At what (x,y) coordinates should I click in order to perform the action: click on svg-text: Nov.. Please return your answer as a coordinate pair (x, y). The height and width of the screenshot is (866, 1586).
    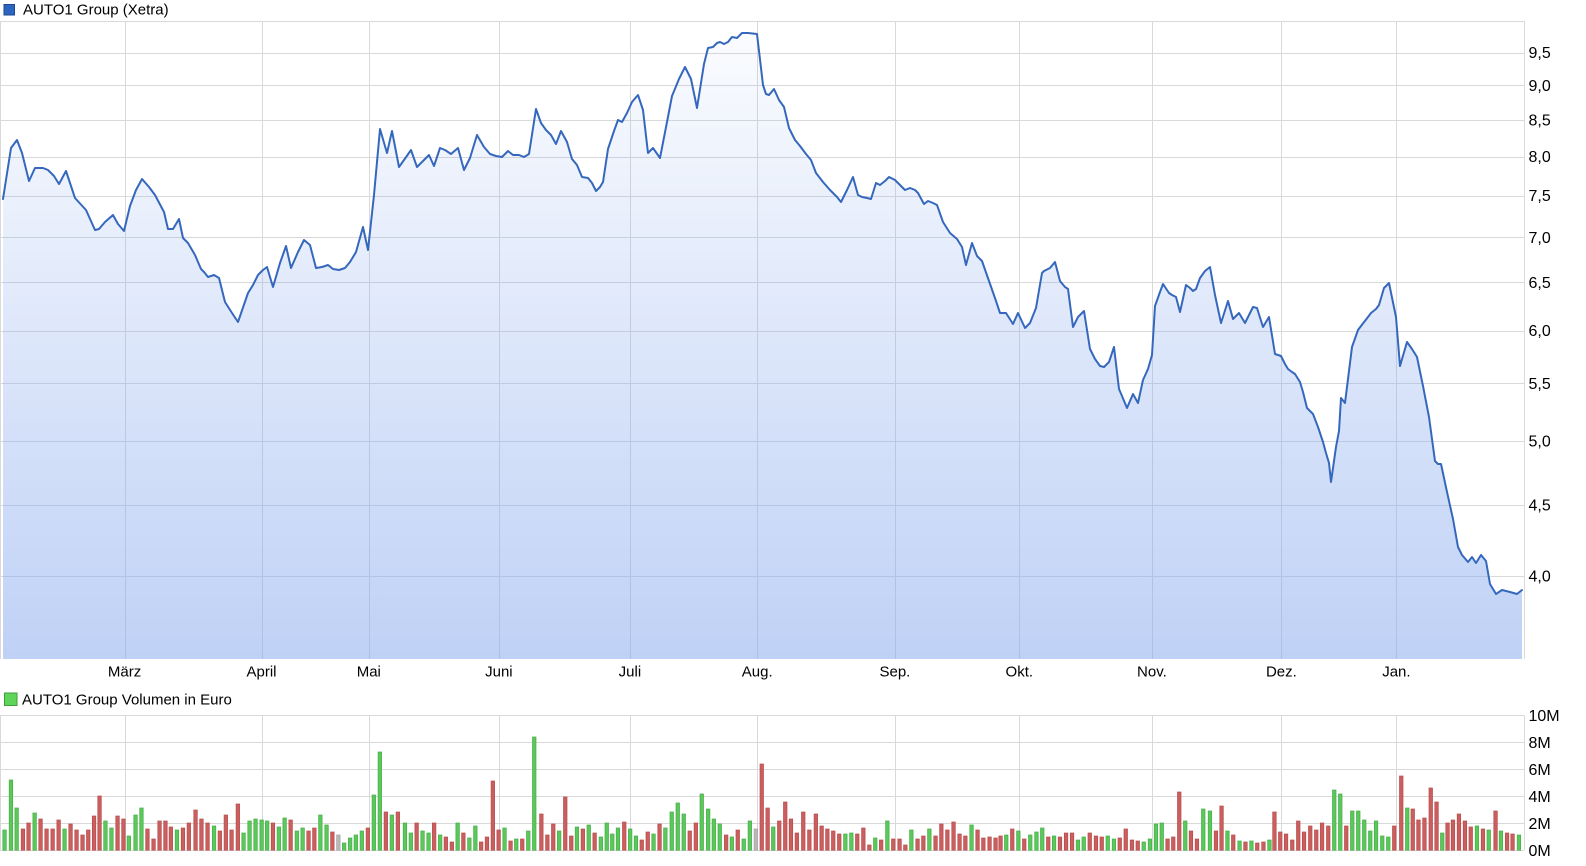
    Looking at the image, I should click on (1152, 672).